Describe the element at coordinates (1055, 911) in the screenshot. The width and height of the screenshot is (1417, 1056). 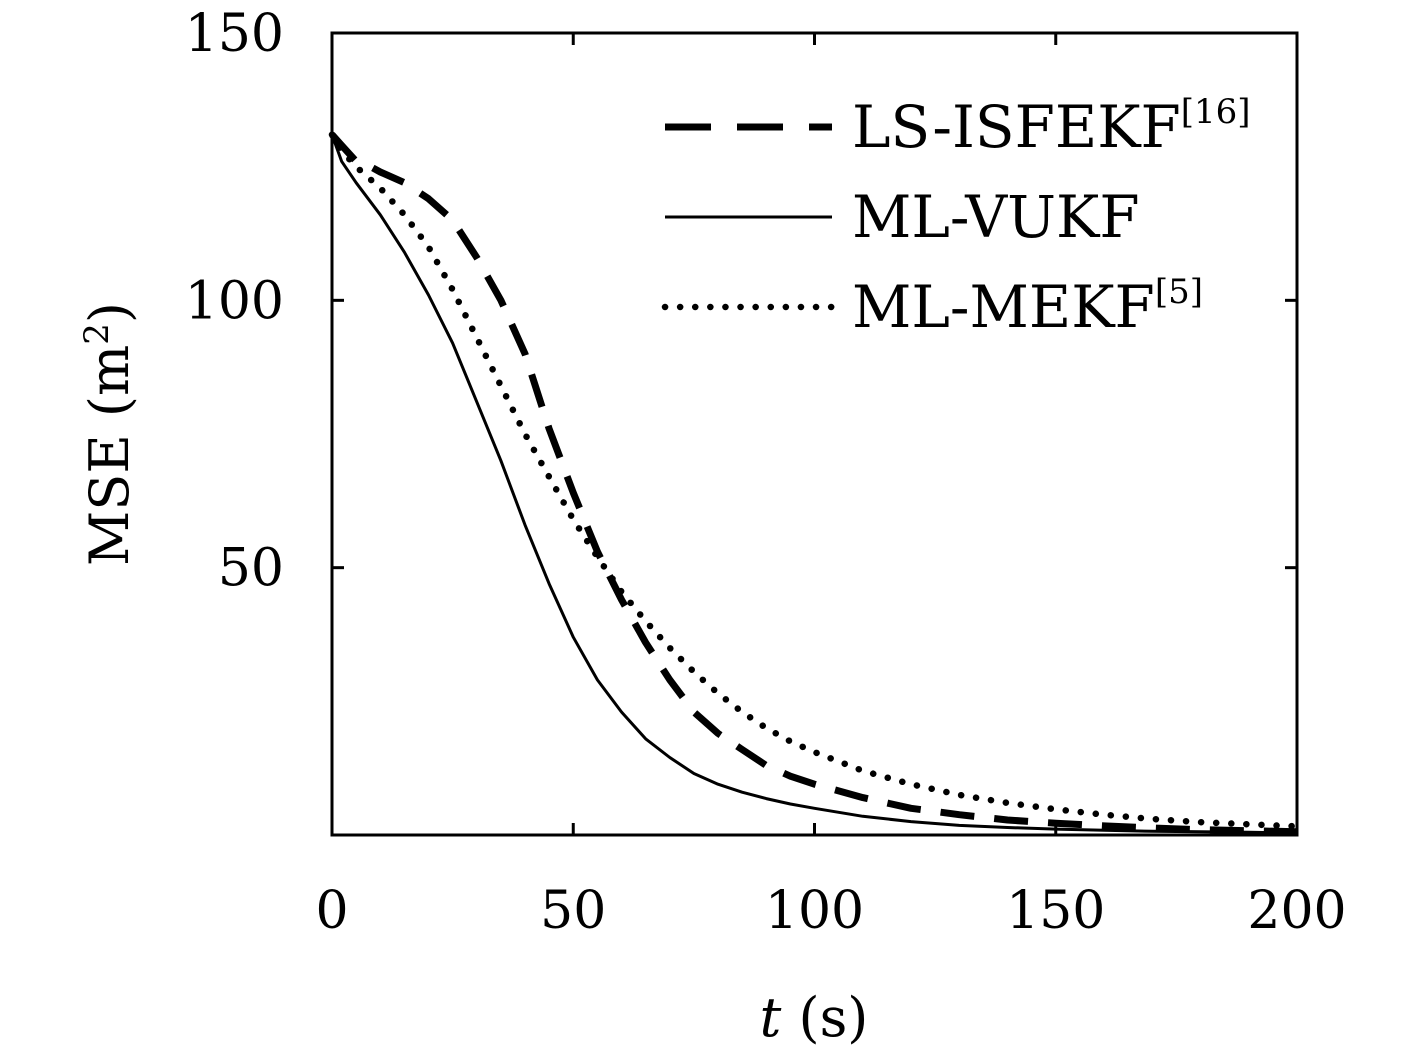
I see `x-tick-label: 150` at that location.